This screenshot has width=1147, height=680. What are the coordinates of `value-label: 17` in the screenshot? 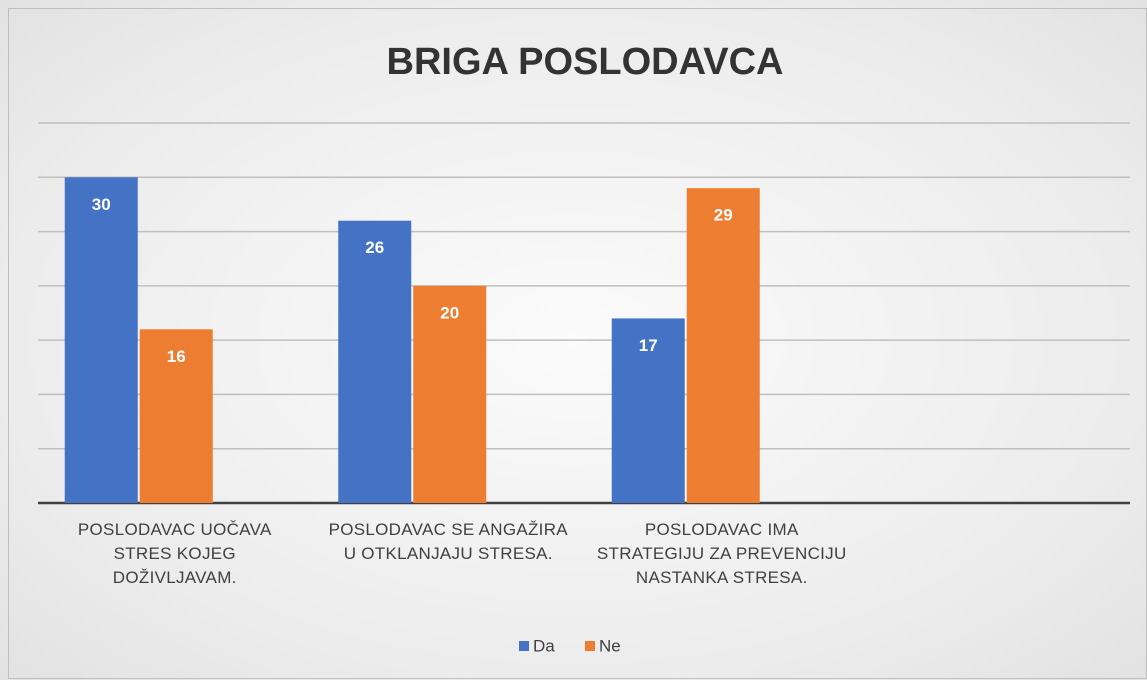 It's located at (648, 345).